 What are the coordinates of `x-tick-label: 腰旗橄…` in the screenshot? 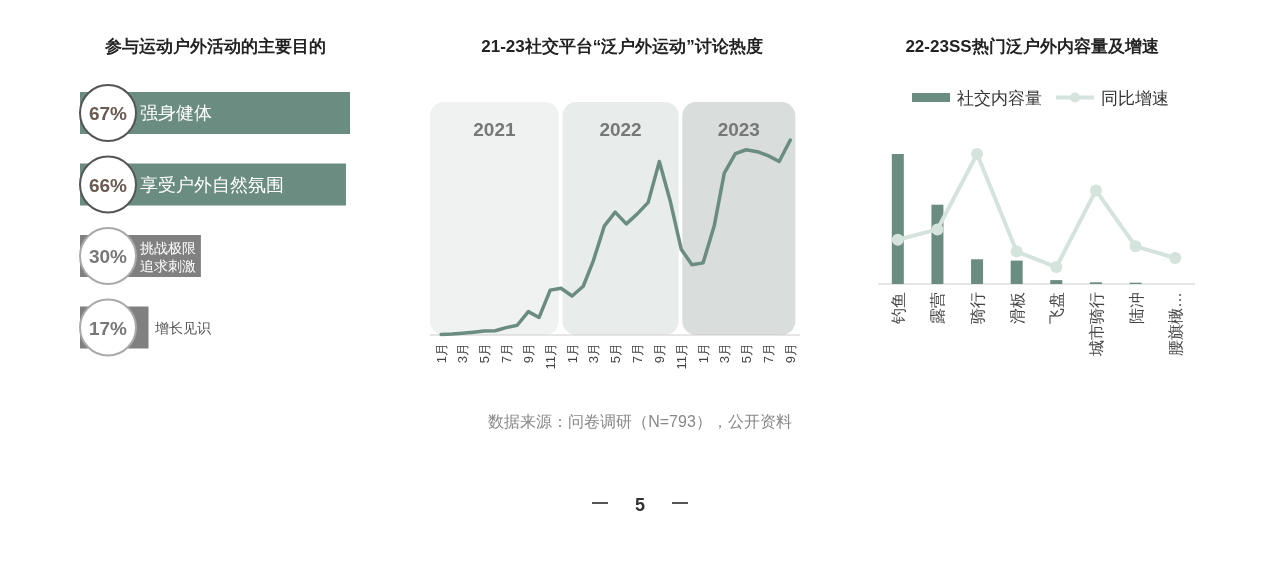 It's located at (1176, 324).